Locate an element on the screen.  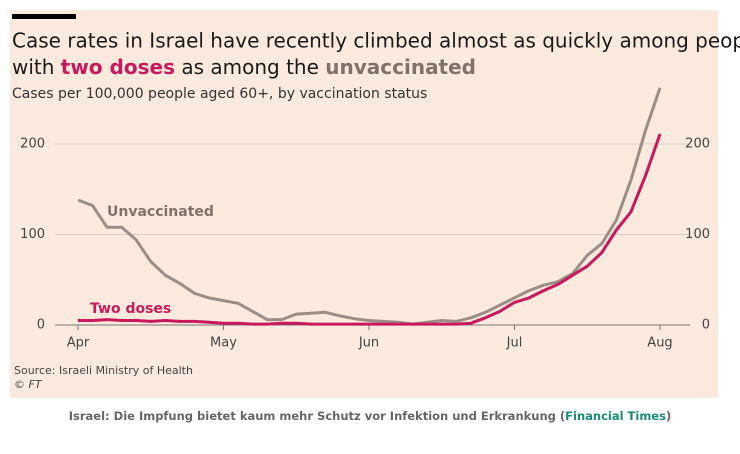
x-tick-label: May is located at coordinates (223, 343).